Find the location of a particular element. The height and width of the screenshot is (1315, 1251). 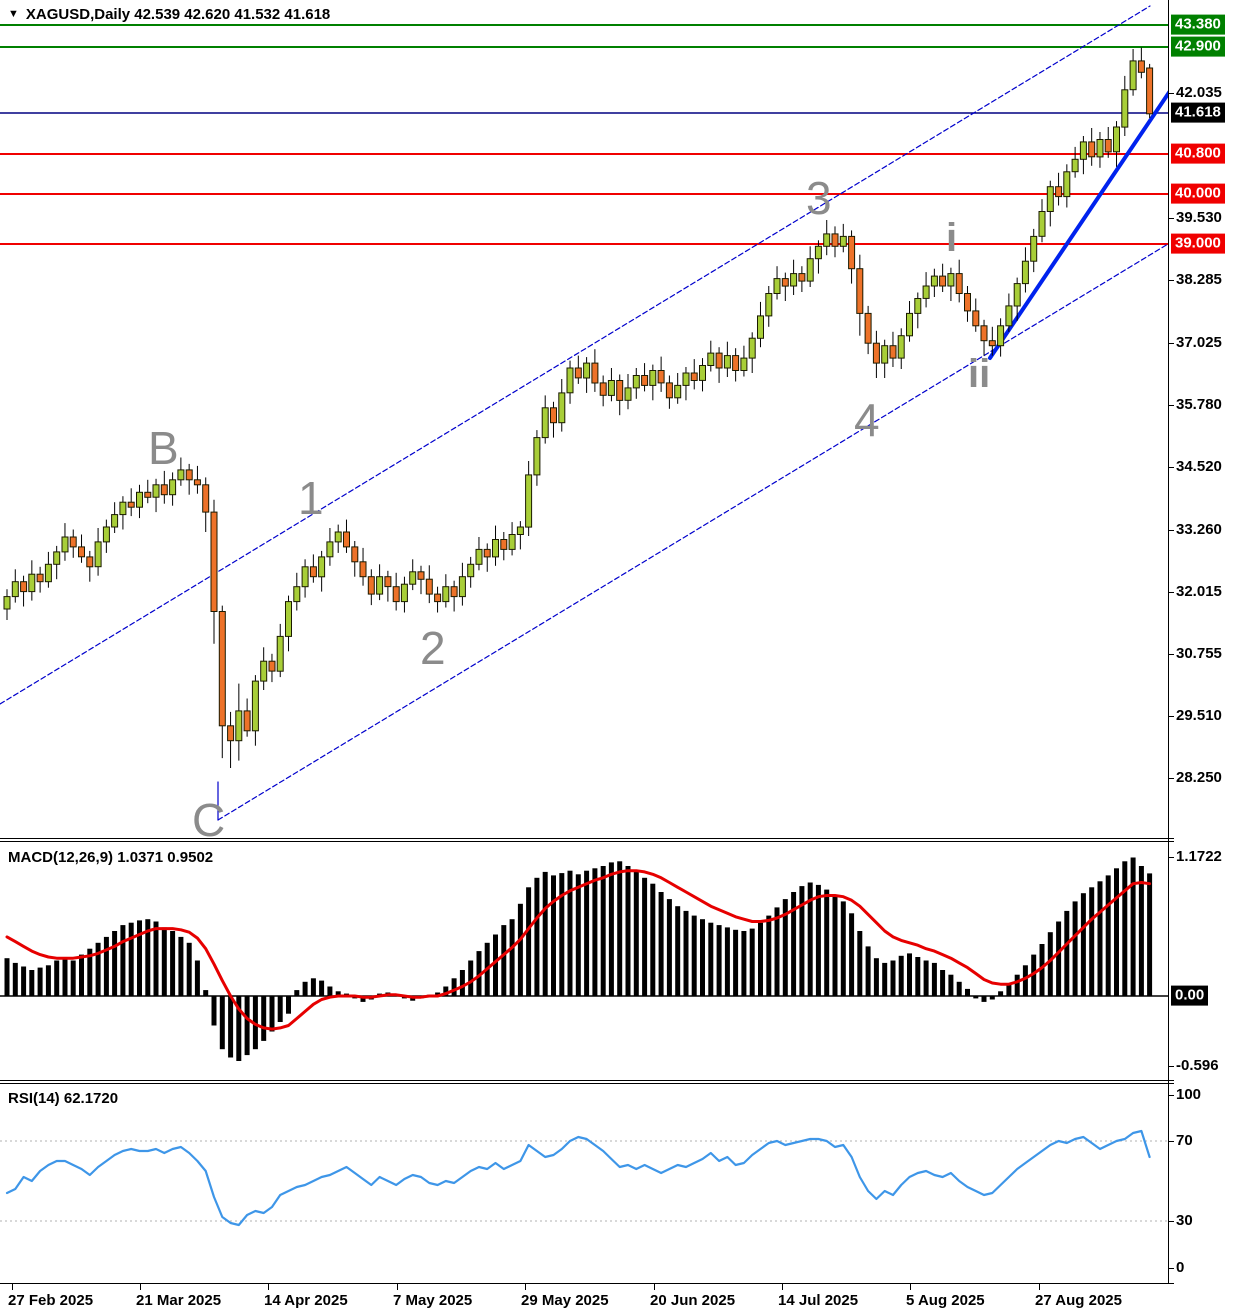

scale-label: 29.510 is located at coordinates (1199, 716).